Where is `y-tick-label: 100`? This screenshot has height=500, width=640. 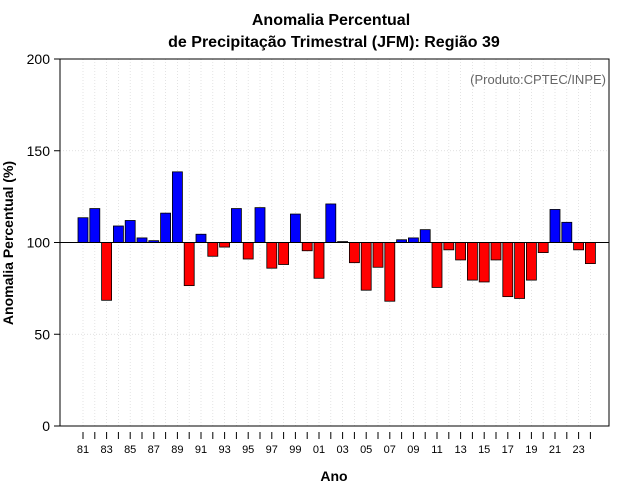 y-tick-label: 100 is located at coordinates (39, 243).